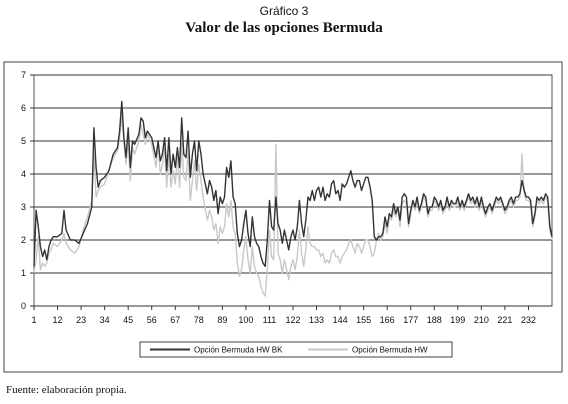 This screenshot has height=404, width=568. Describe the element at coordinates (481, 320) in the screenshot. I see `x-tick-label: 210` at that location.